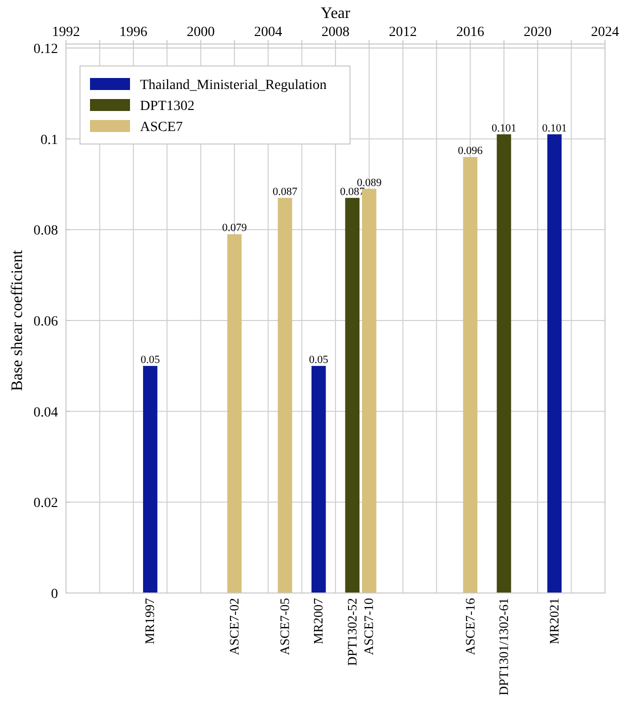 The width and height of the screenshot is (622, 703). I want to click on y-tick-label: 0.08, so click(46, 231).